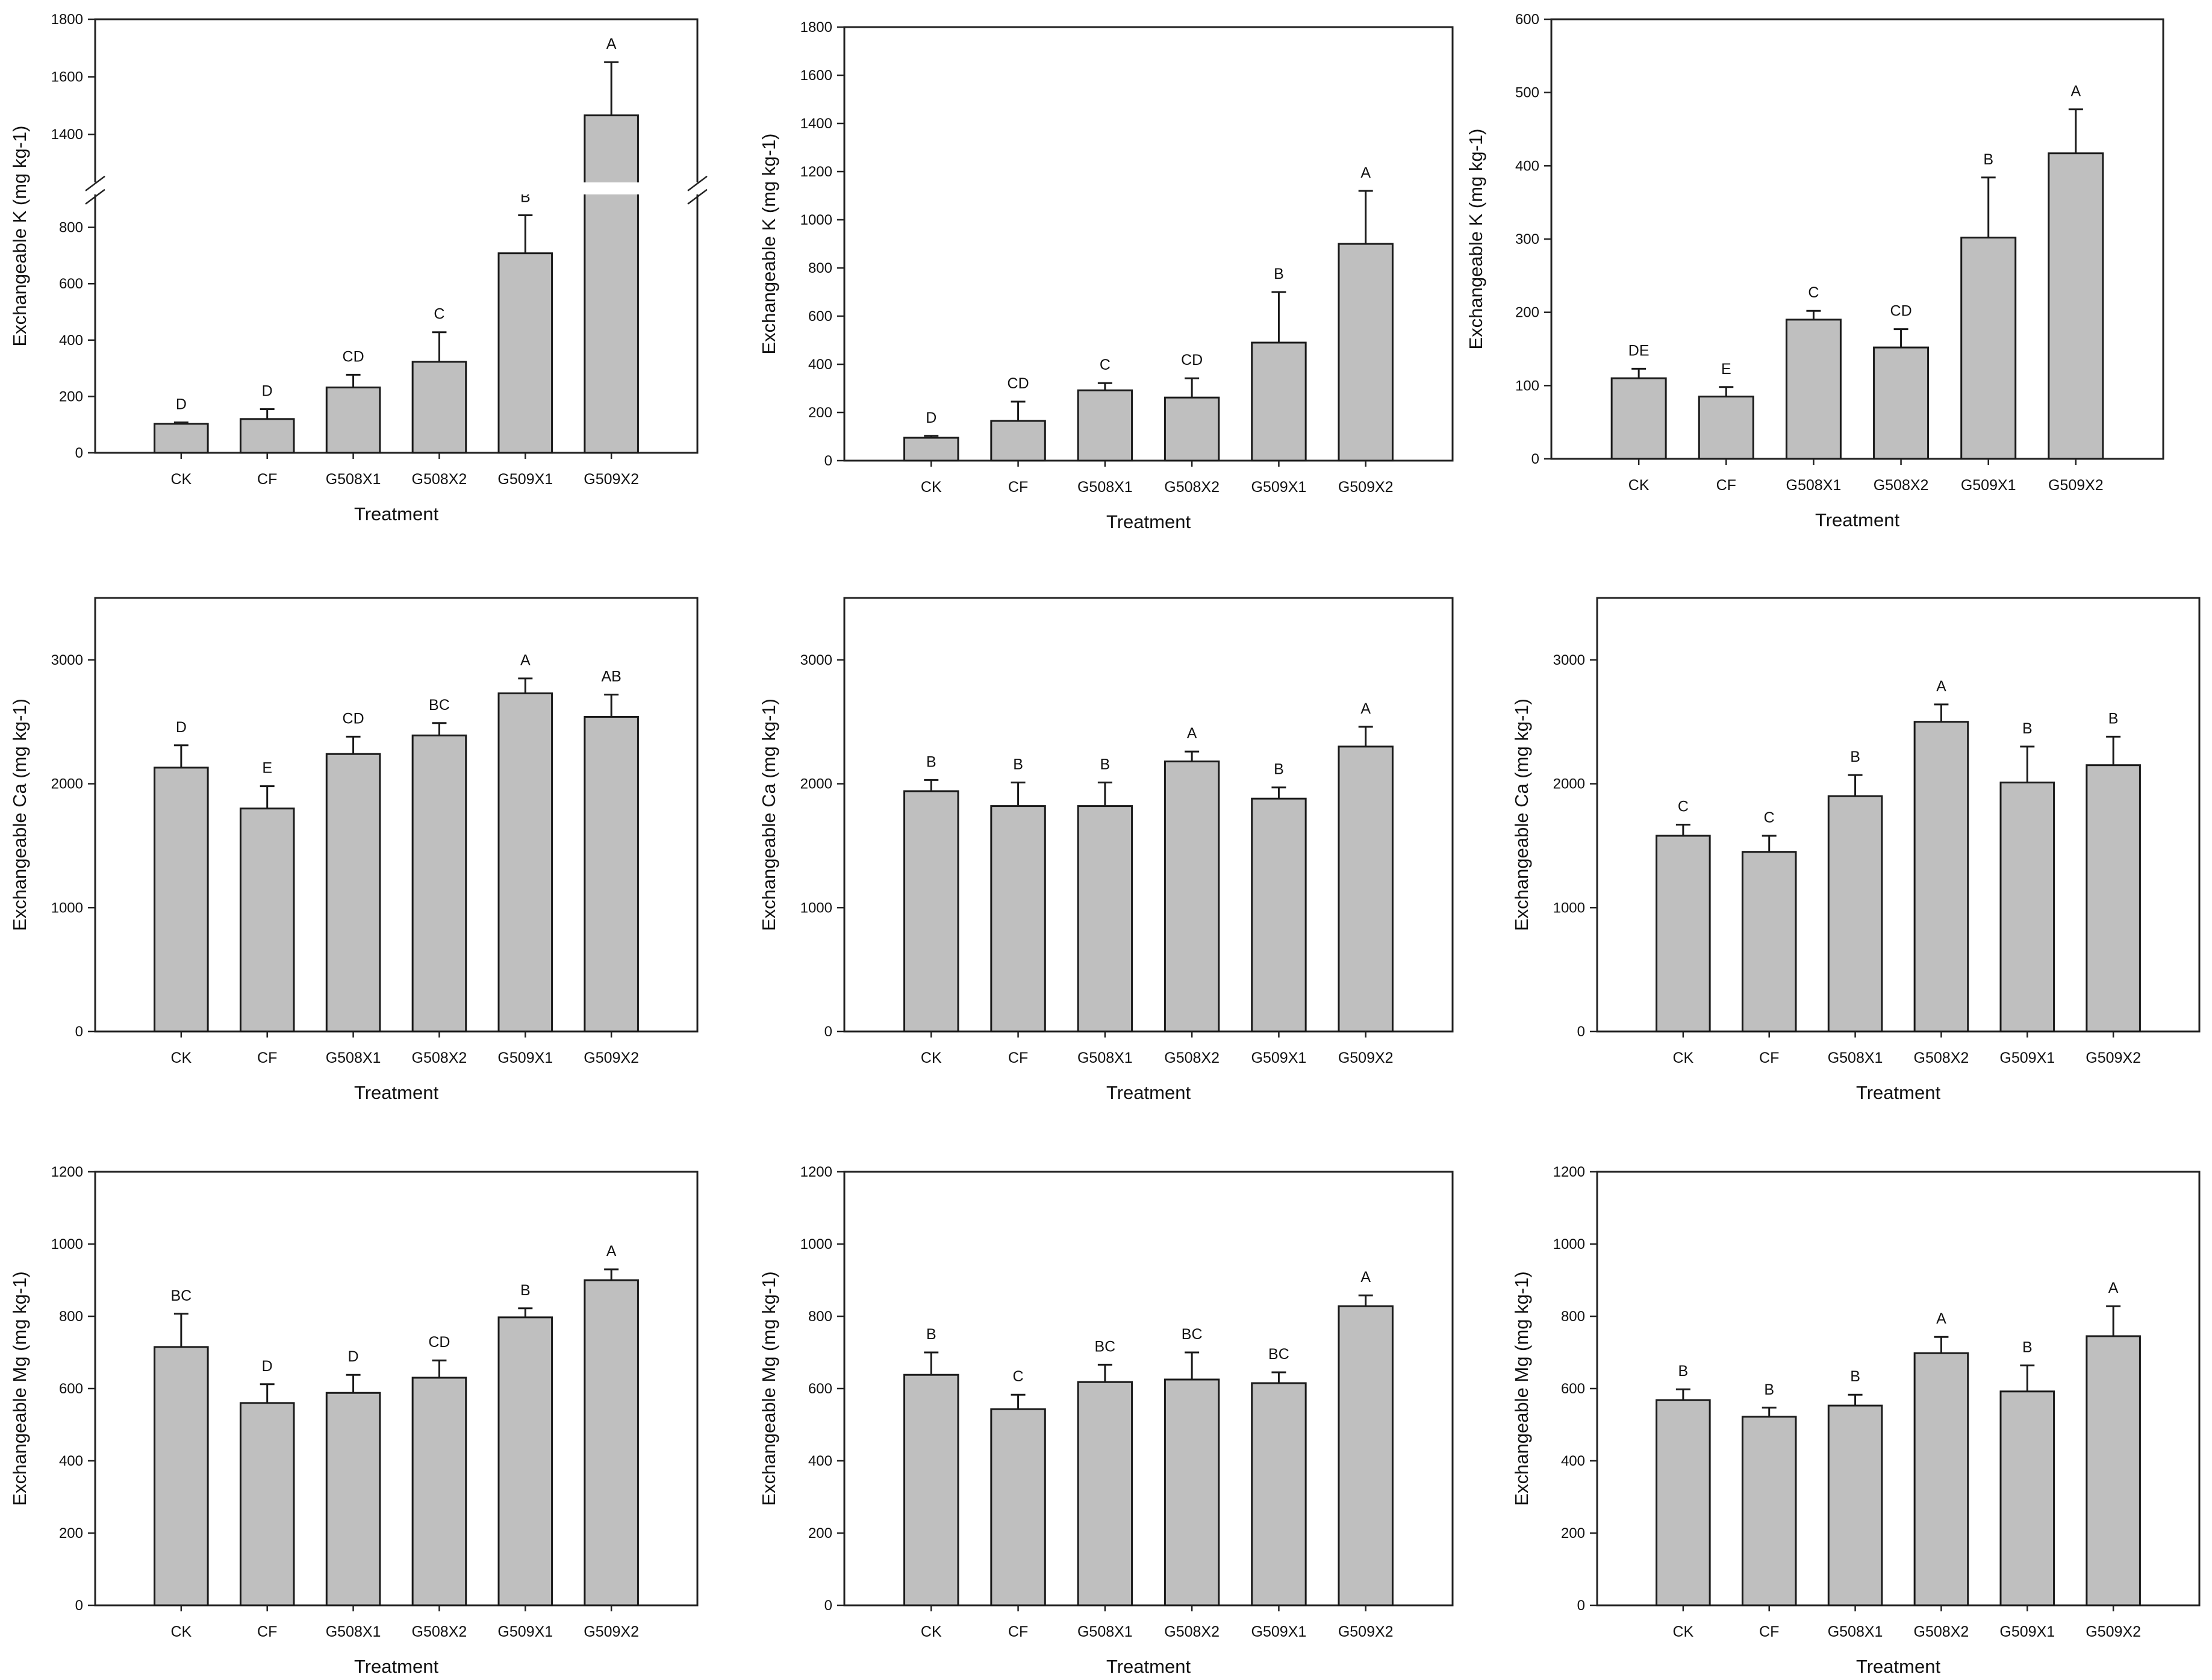 The height and width of the screenshot is (1680, 2212). What do you see at coordinates (816, 76) in the screenshot?
I see `y-tick-label: 1600` at bounding box center [816, 76].